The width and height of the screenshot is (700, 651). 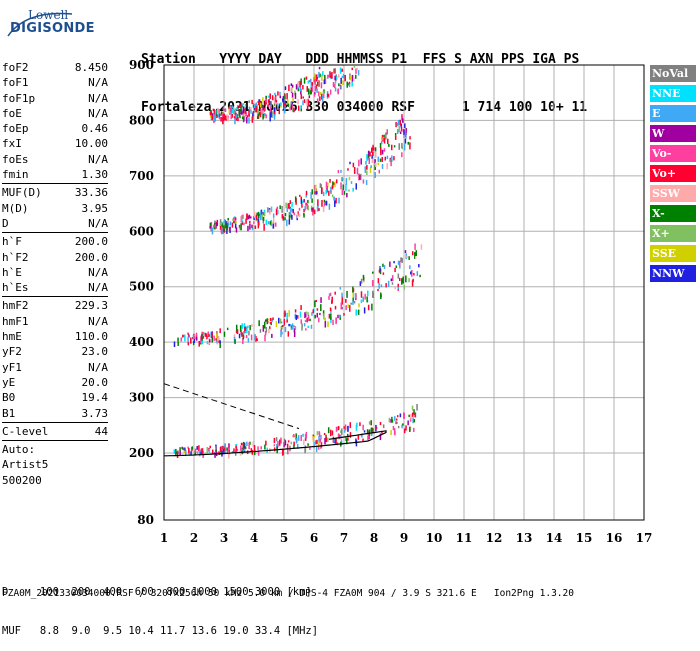 What do you see at coordinates (15, 175) in the screenshot?
I see `param-label: fmin` at bounding box center [15, 175].